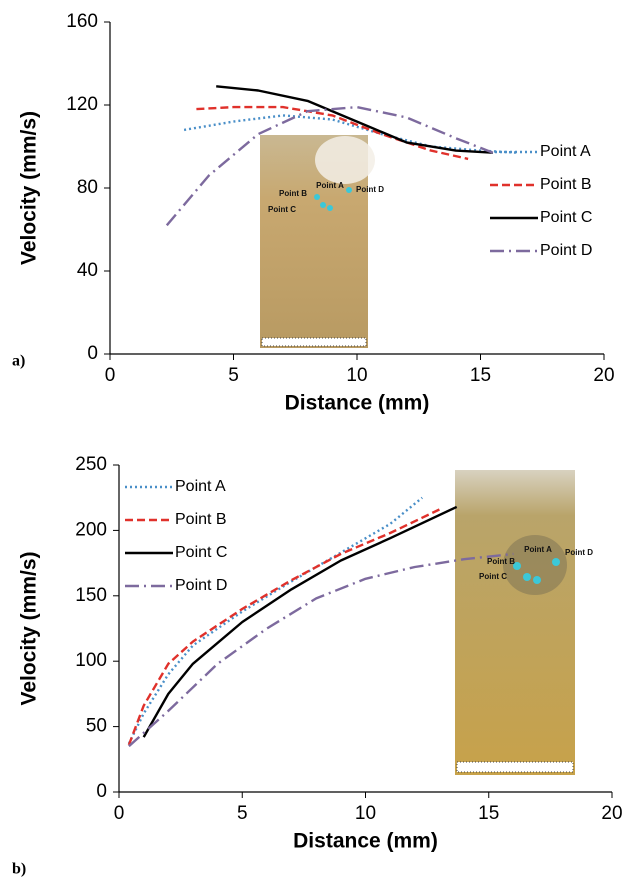 Image resolution: width=634 pixels, height=880 pixels. What do you see at coordinates (18, 361) in the screenshot?
I see `panel-label: a)` at bounding box center [18, 361].